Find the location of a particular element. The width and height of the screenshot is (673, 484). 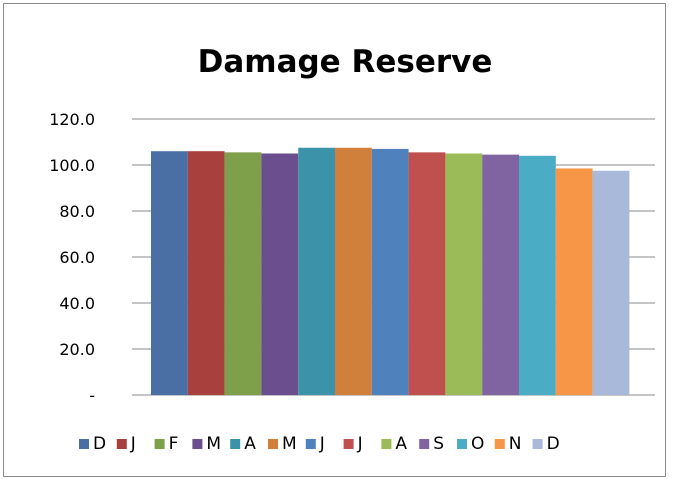

legend-label: S is located at coordinates (438, 444).